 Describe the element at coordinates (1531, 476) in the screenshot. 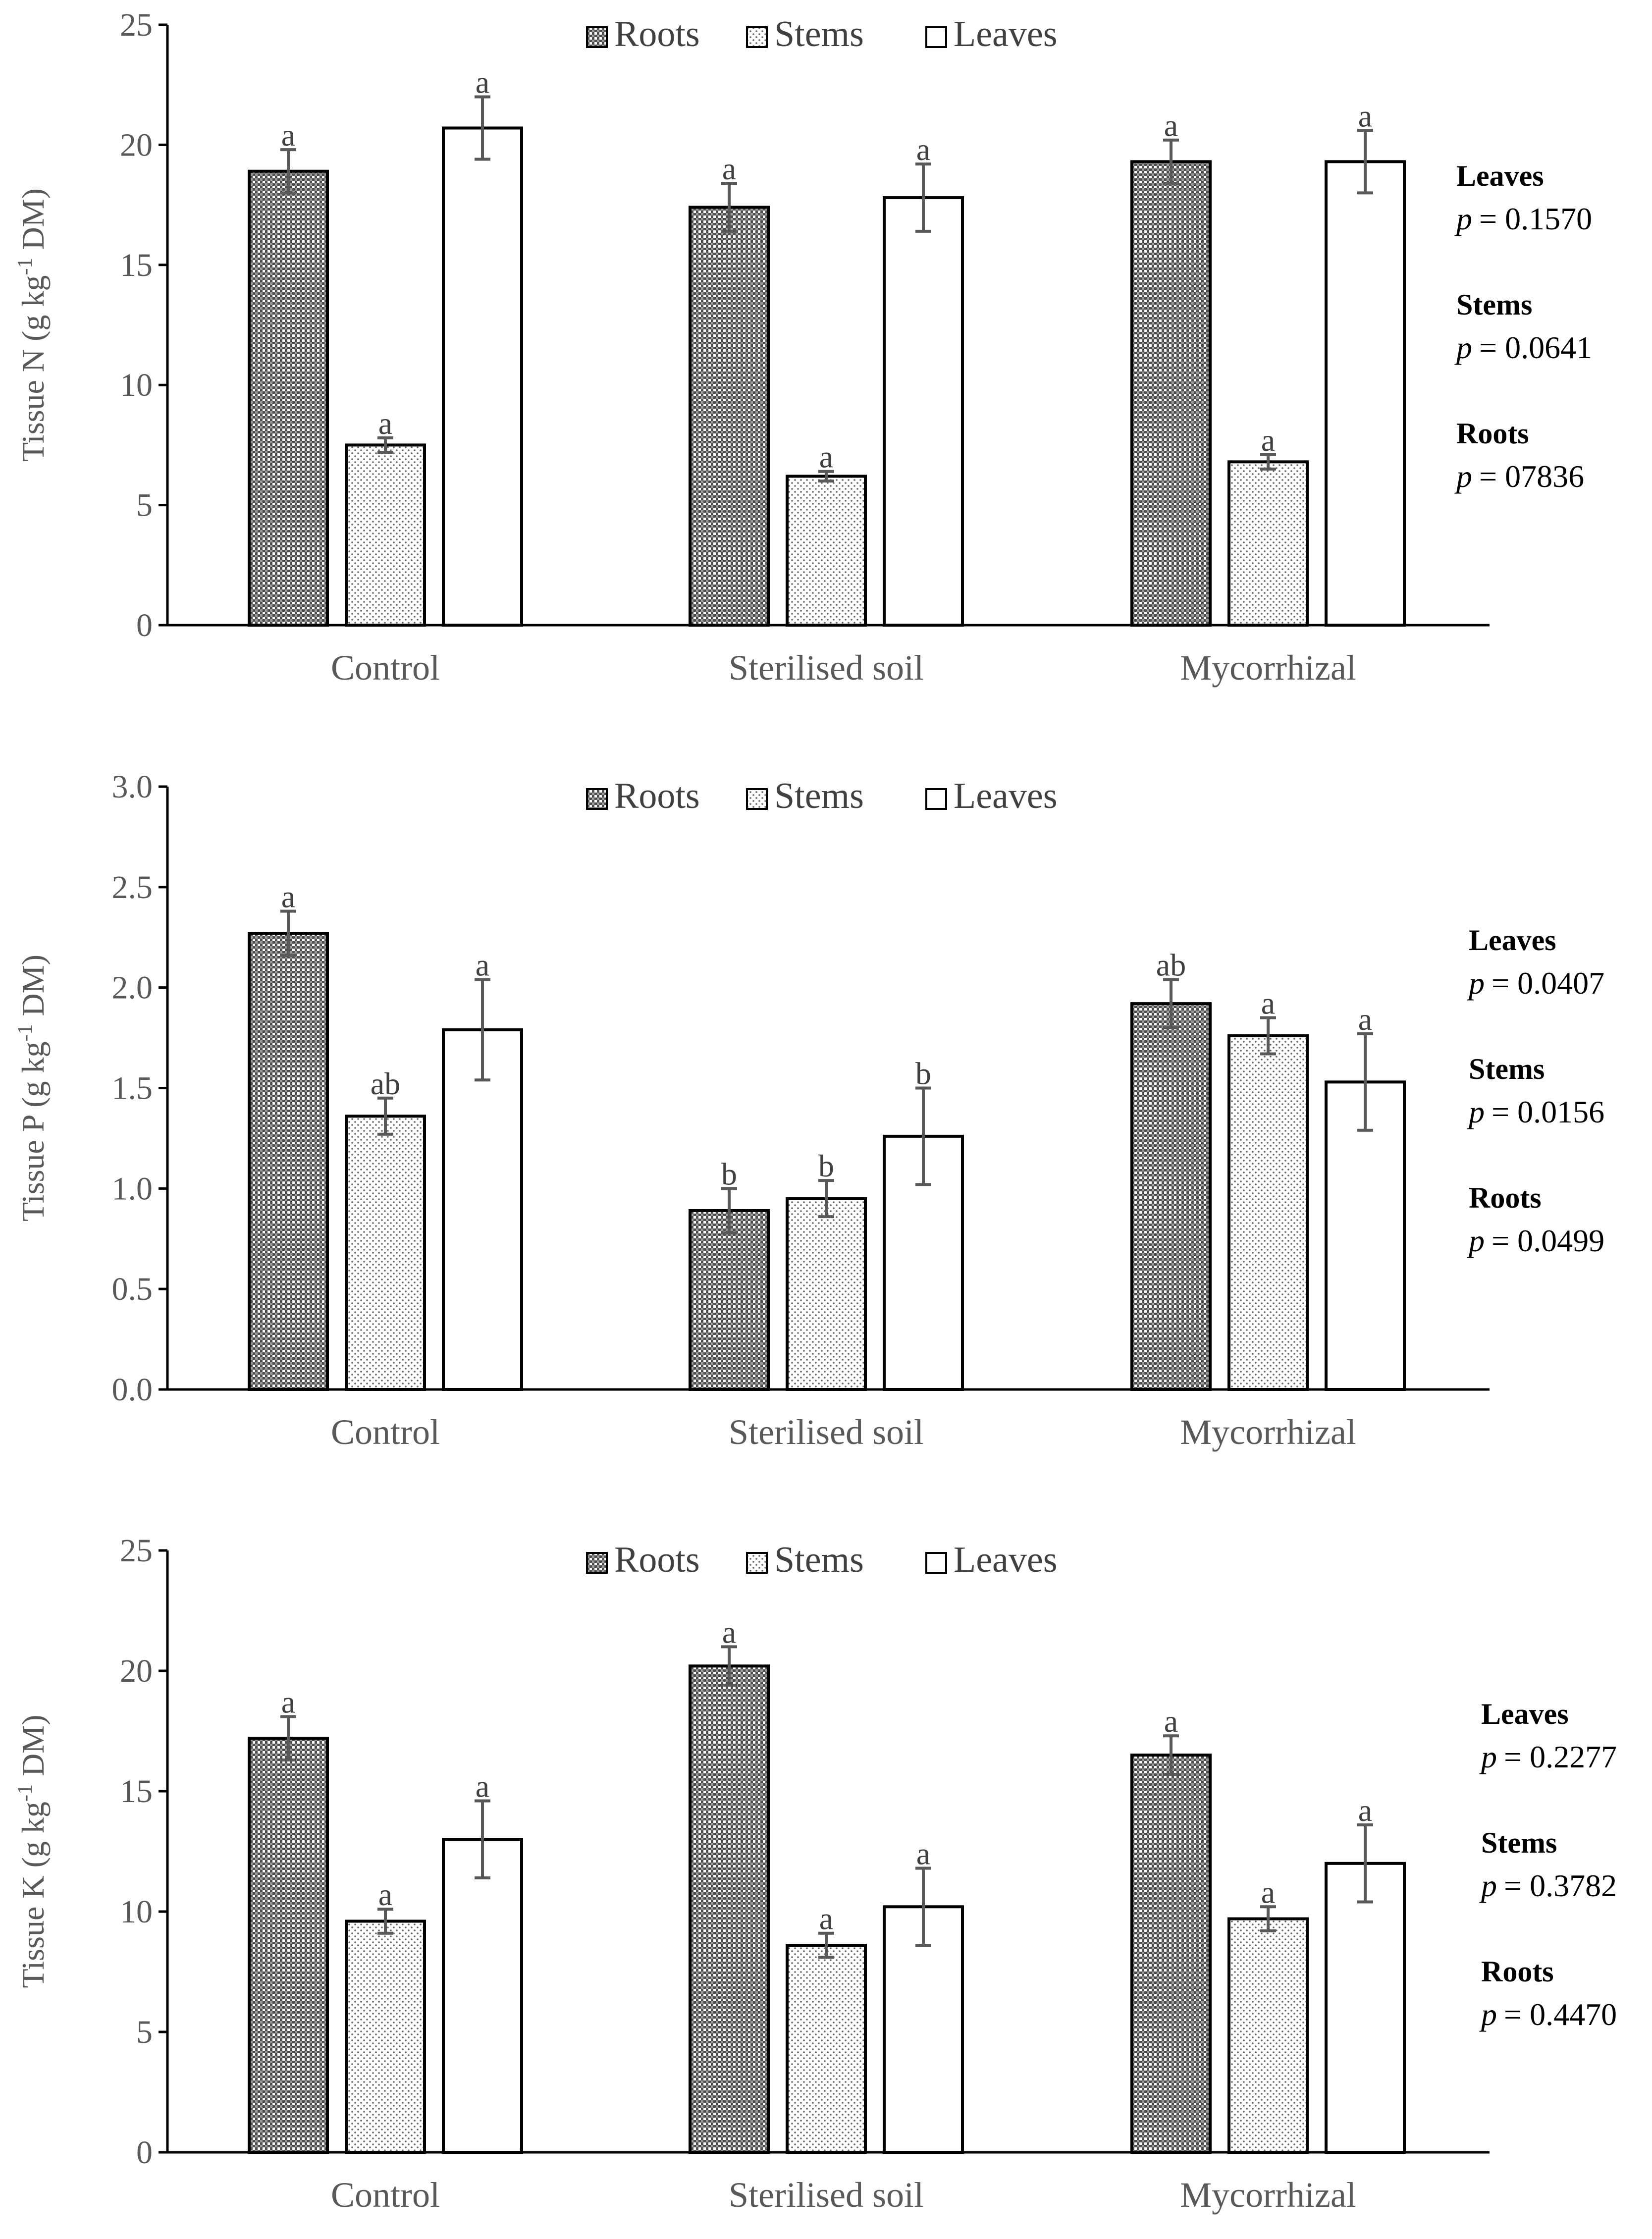

I see `pvalue-number: = 07836` at that location.